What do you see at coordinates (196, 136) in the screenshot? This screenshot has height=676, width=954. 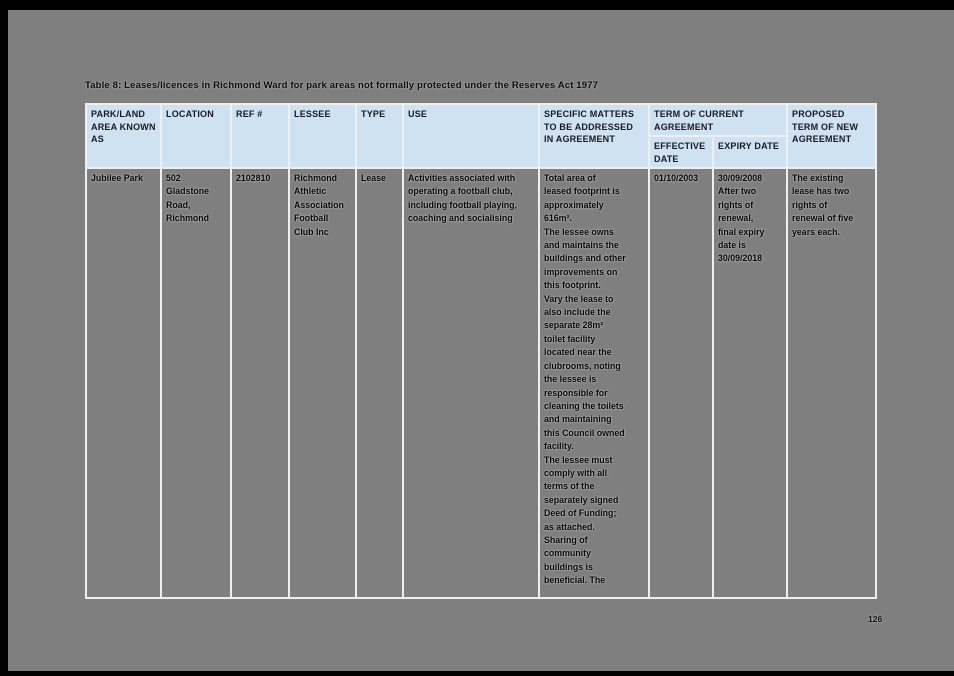 I see `col-header-location: LOCATION` at bounding box center [196, 136].